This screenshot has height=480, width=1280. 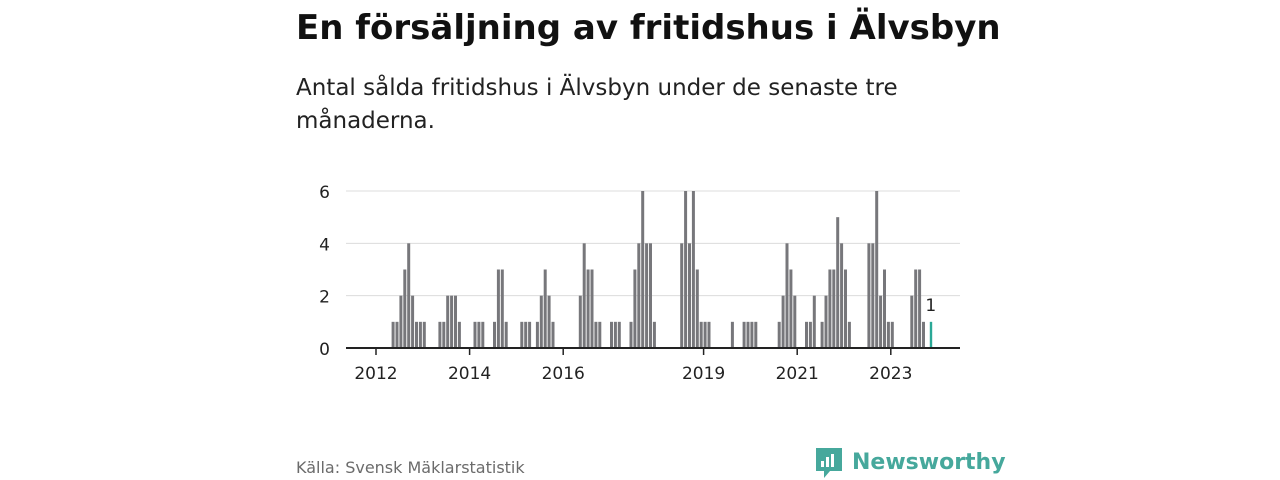 I want to click on bar-highlight, so click(x=931, y=334).